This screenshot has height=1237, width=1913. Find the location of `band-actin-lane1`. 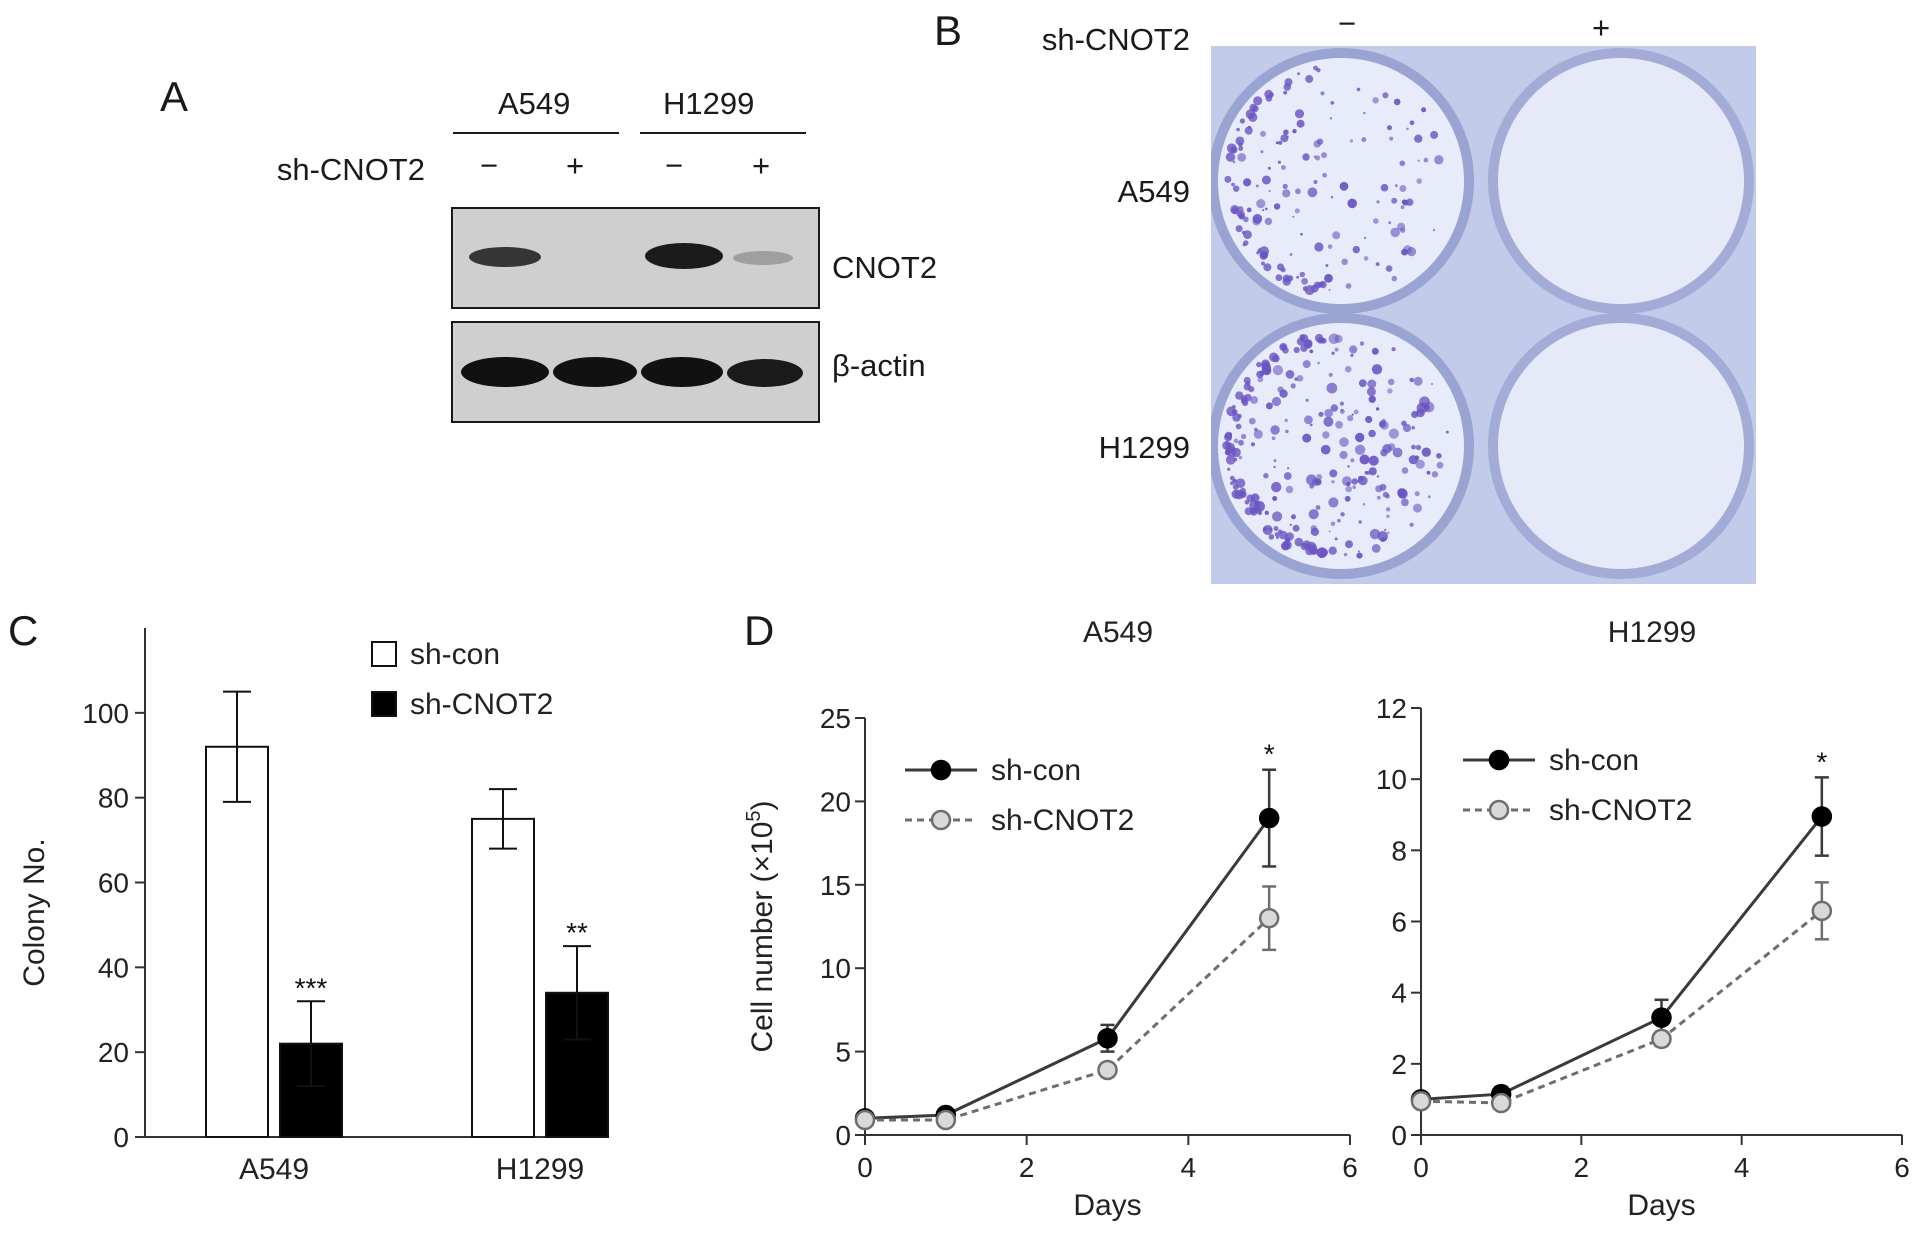

band-actin-lane1 is located at coordinates (505, 372).